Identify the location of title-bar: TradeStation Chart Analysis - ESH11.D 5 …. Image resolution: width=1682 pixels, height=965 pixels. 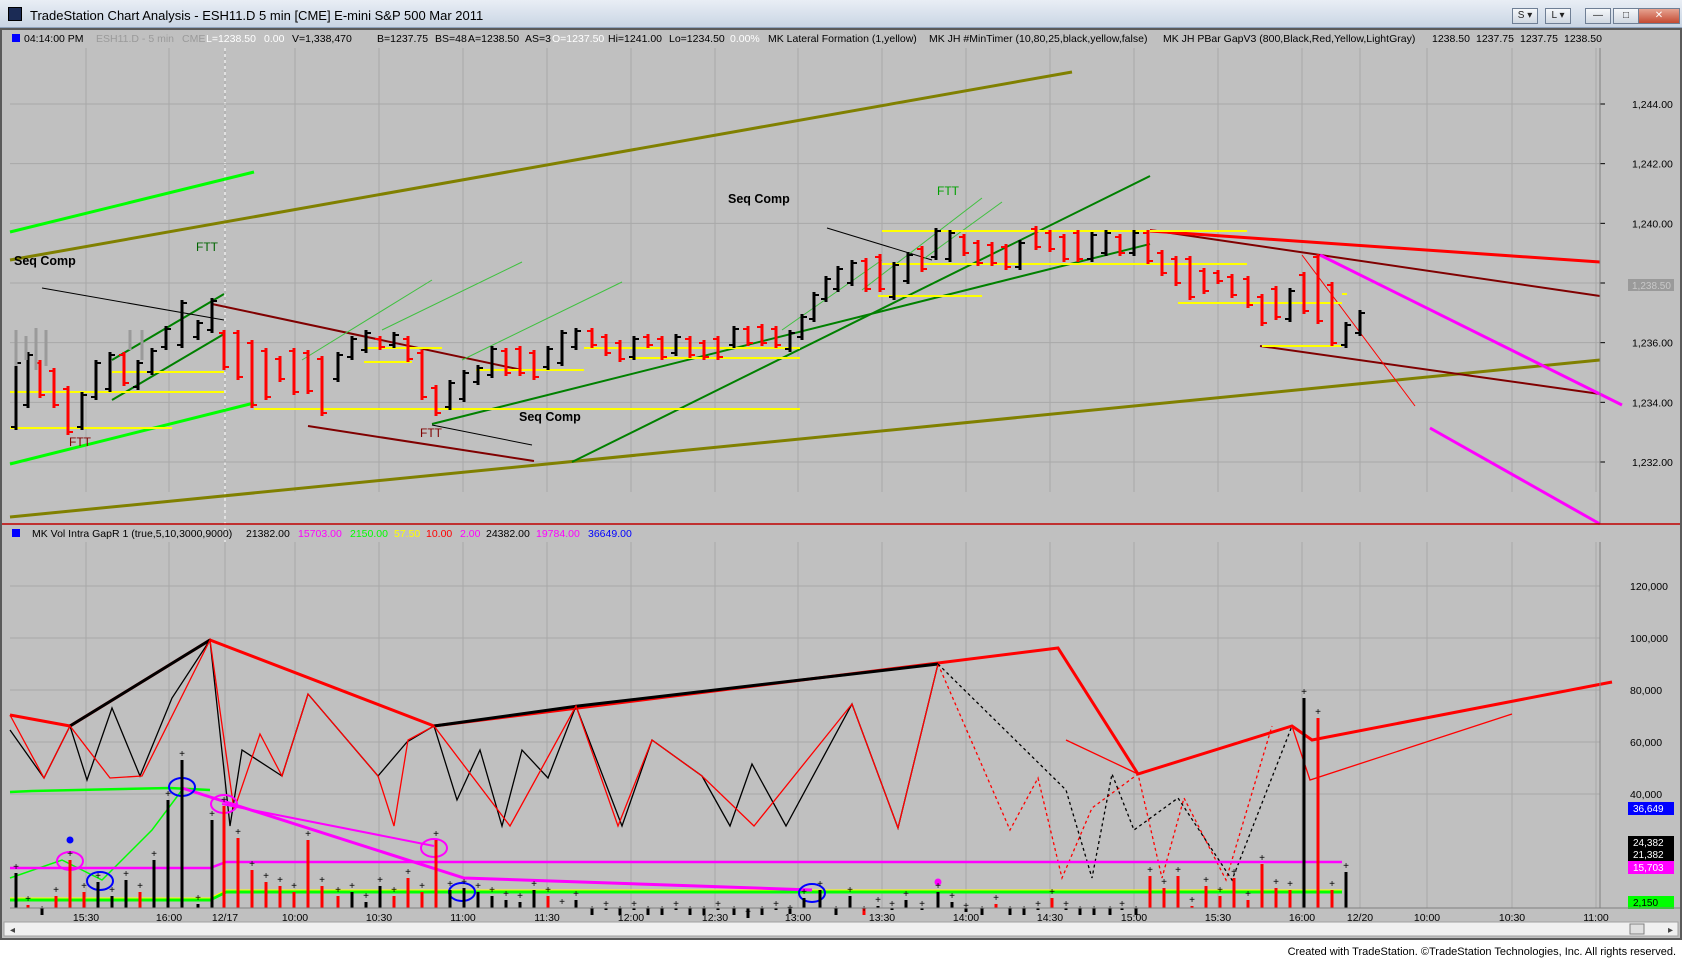
(841, 14).